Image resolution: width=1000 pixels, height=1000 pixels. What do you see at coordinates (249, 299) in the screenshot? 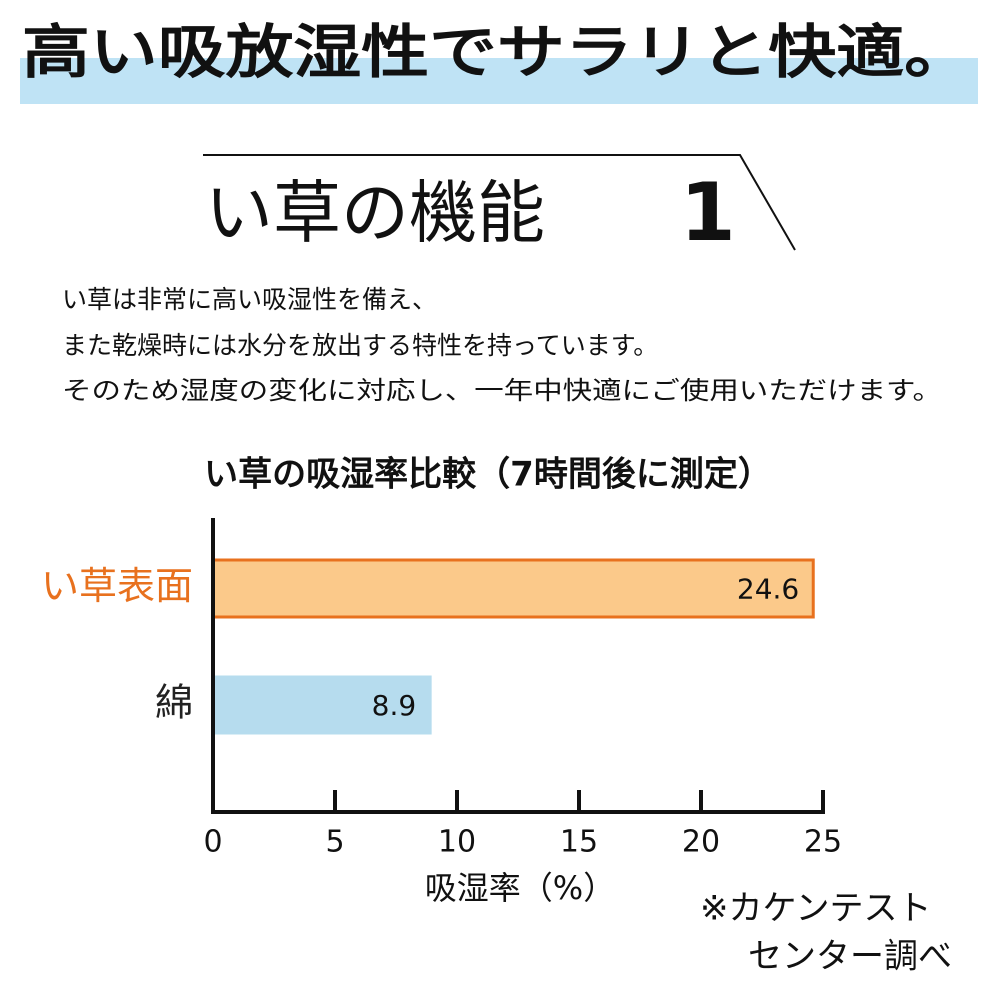
I see `body-line: い草は非常に高い吸湿性を備え、` at bounding box center [249, 299].